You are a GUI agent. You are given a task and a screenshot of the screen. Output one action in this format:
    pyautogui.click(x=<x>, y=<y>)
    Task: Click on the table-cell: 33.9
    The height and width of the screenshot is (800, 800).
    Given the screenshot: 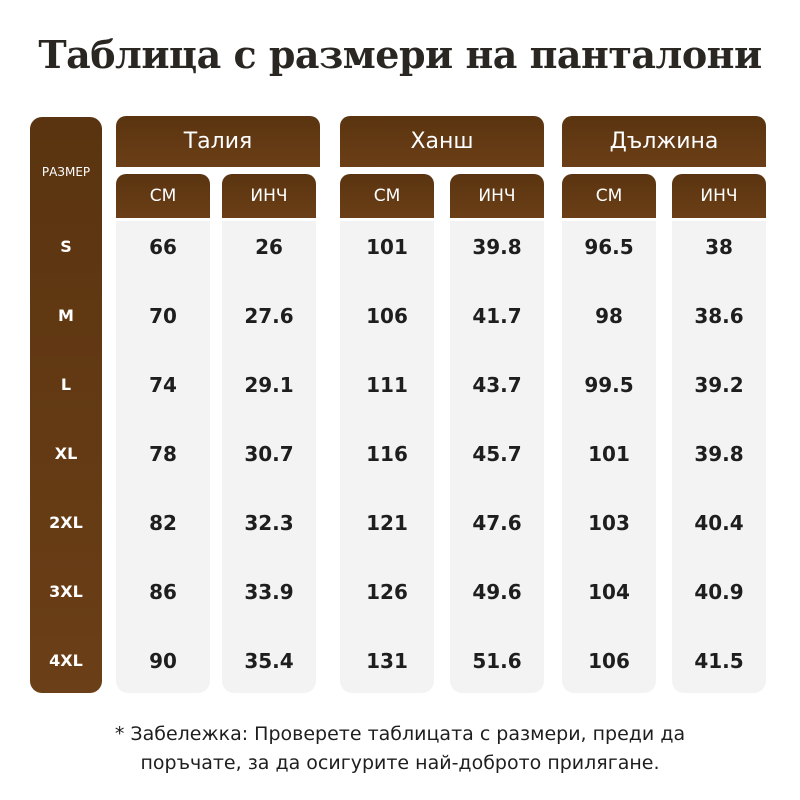 What is the action you would take?
    pyautogui.click(x=269, y=592)
    